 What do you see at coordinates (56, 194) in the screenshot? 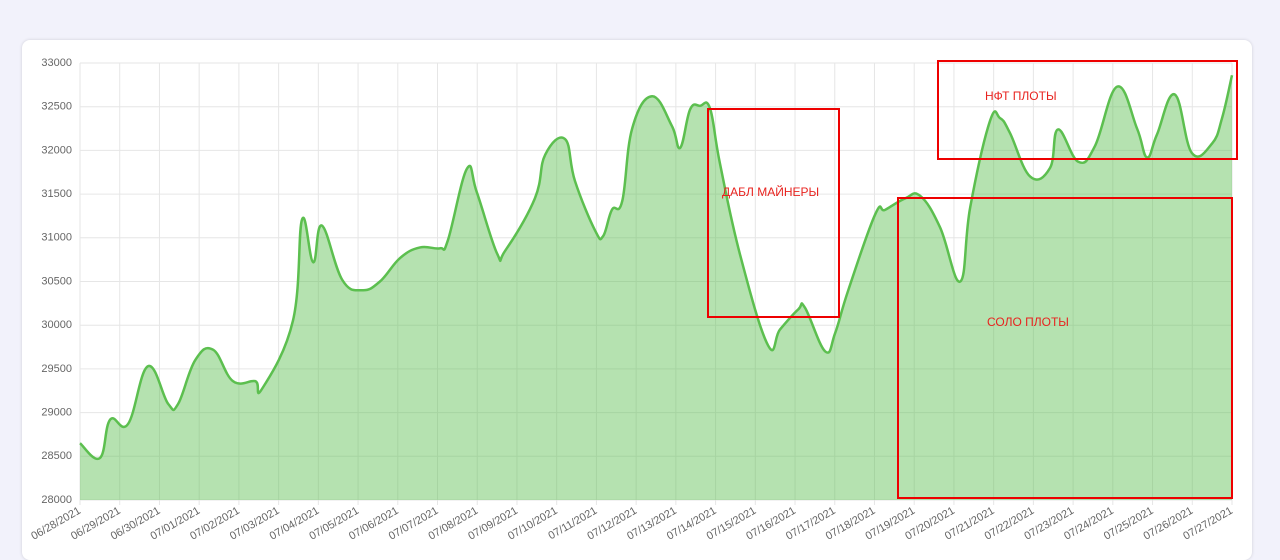
I see `y-tick-label: 31500` at bounding box center [56, 194].